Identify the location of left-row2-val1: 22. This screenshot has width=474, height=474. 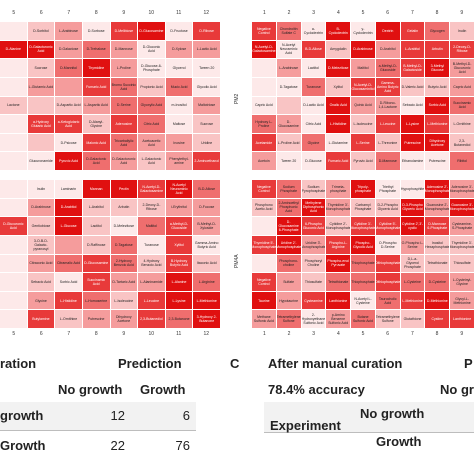
(117, 445).